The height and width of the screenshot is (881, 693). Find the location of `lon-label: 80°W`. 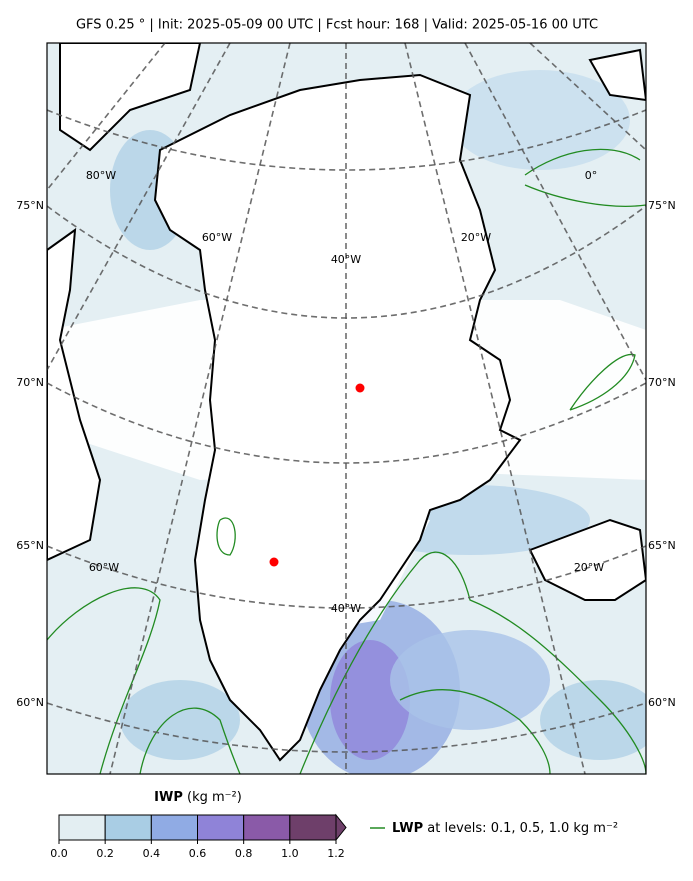

lon-label: 80°W is located at coordinates (101, 175).